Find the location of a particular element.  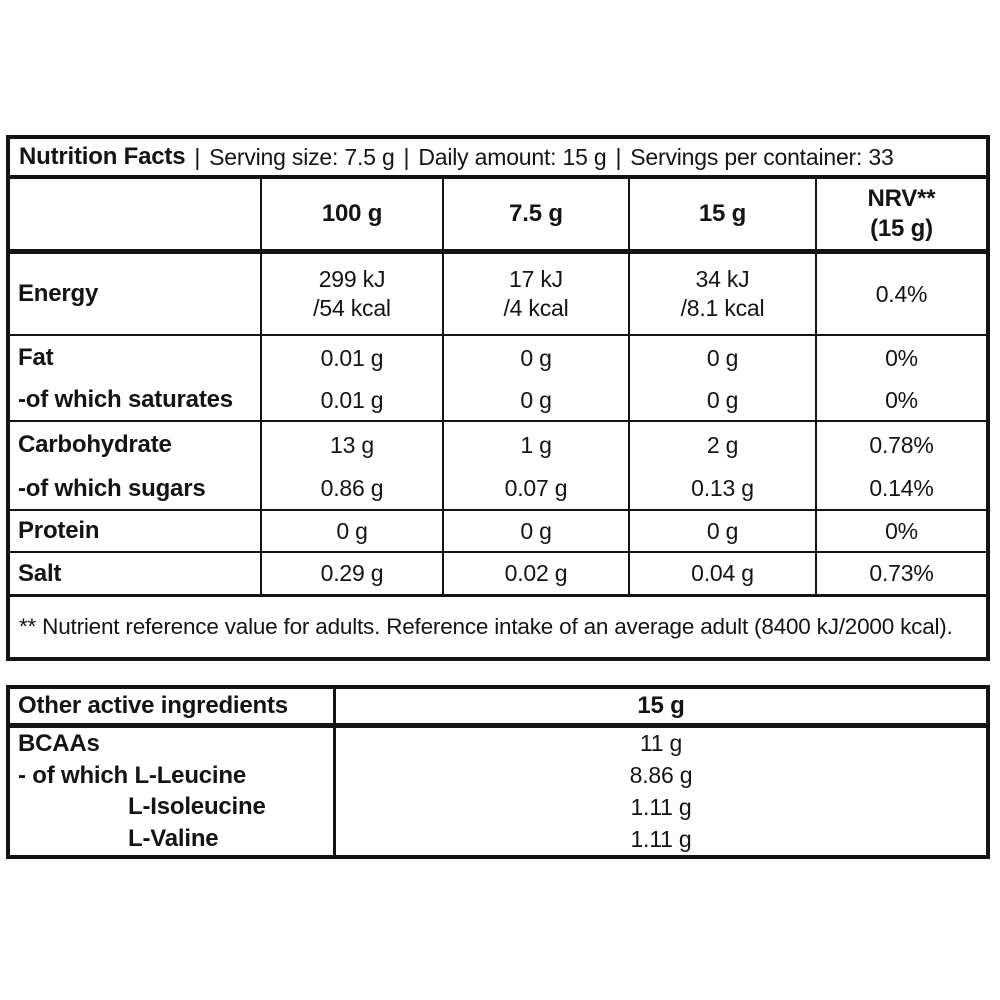

servings-per-container-text: Servings per container: 33 is located at coordinates (762, 156).